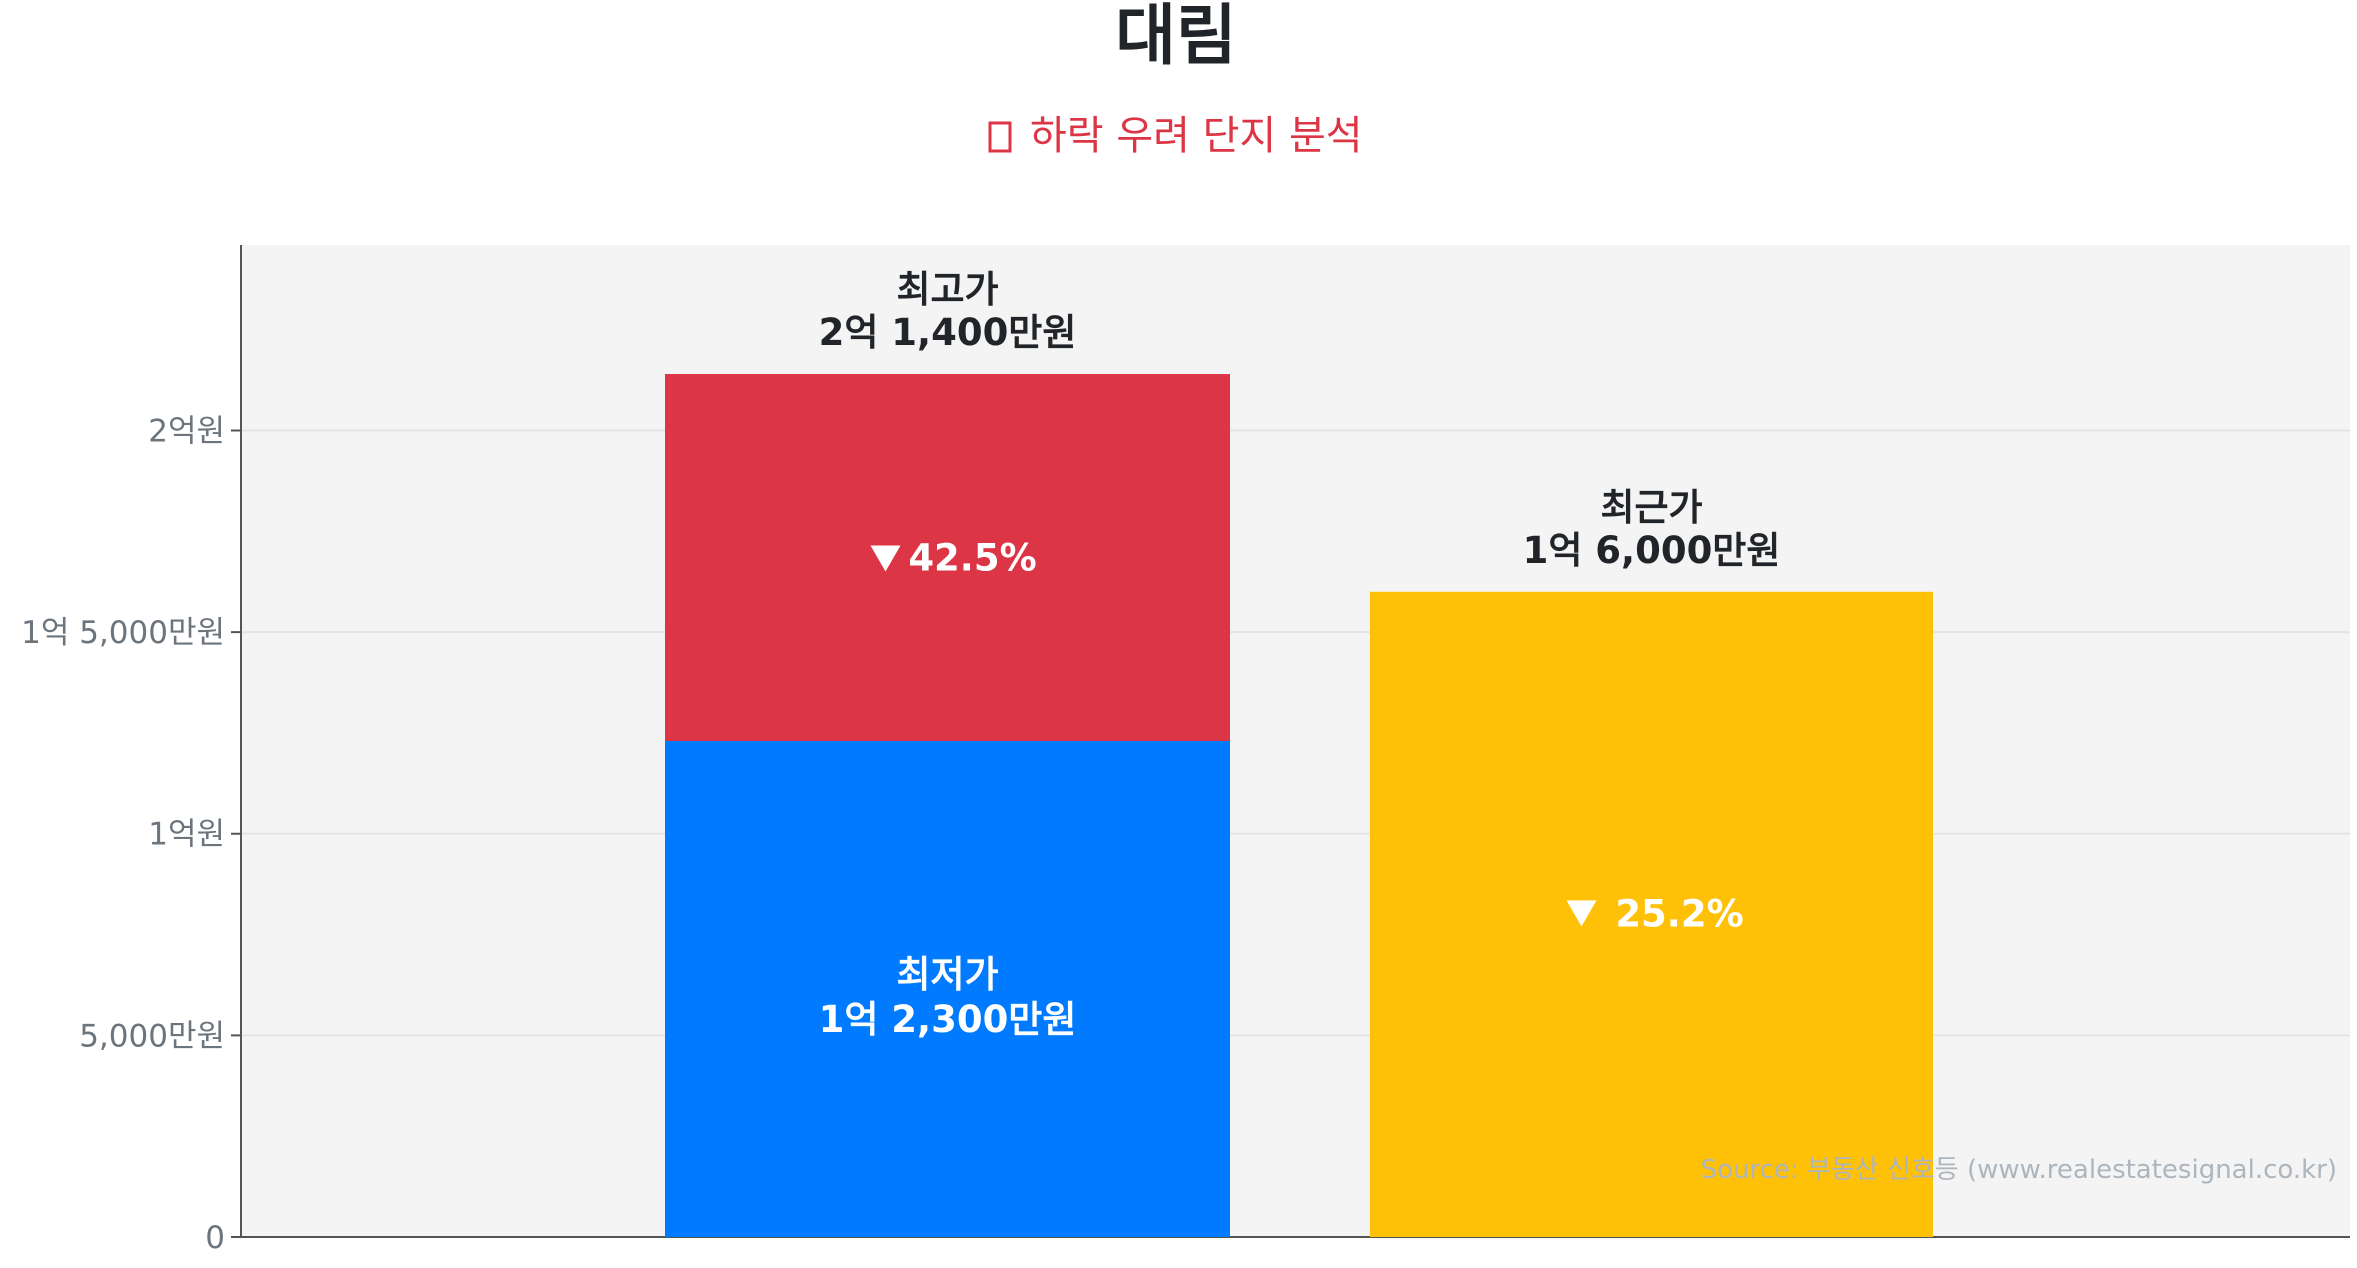  I want to click on warning-icon, so click(1000, 137).